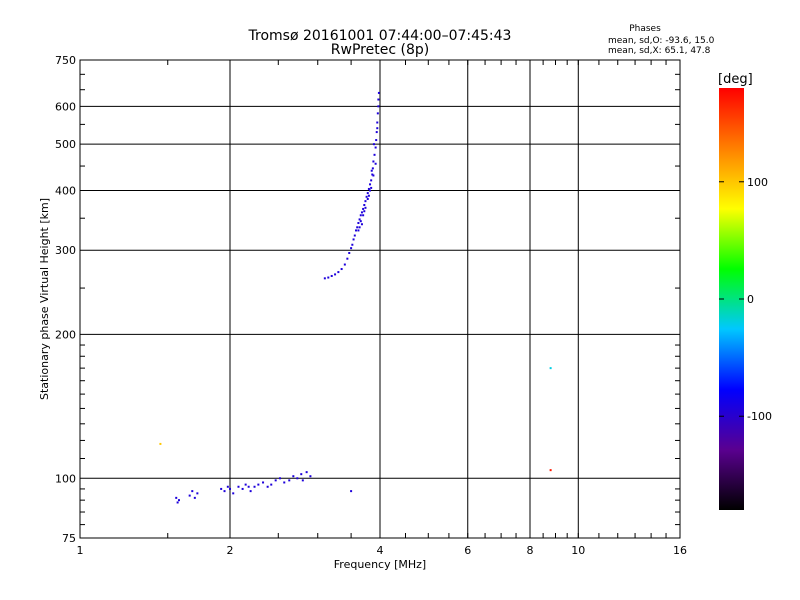 The height and width of the screenshot is (600, 800). Describe the element at coordinates (735, 79) in the screenshot. I see `colorbar-label: [deg]` at that location.